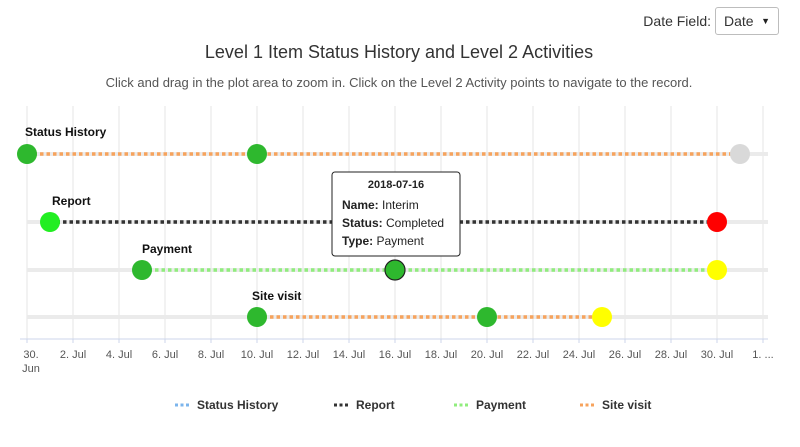 The height and width of the screenshot is (447, 800). Describe the element at coordinates (487, 355) in the screenshot. I see `x-tick-label: 20. Jul` at that location.